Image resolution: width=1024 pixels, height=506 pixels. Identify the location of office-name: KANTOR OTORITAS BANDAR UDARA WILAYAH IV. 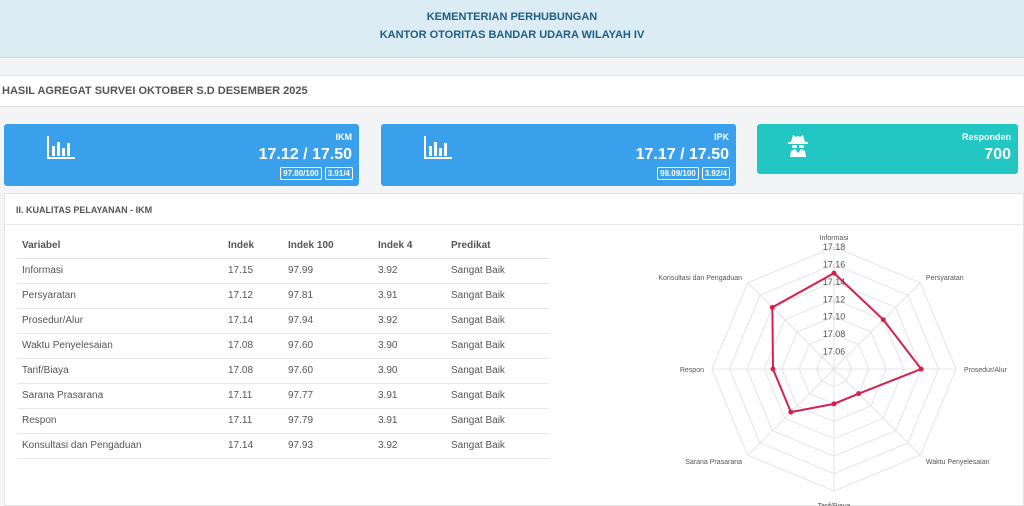
(512, 35).